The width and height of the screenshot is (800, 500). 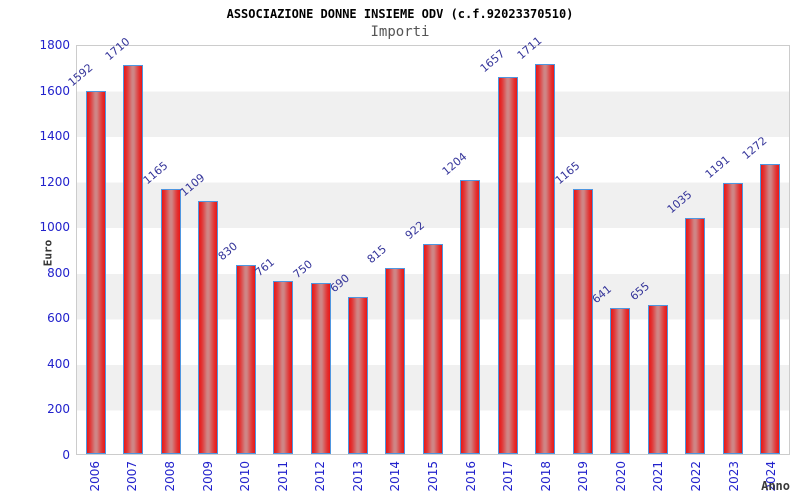 I want to click on y-axis: 0 200 400 600 800 1000 1200 1400 1600 1800, so click(x=35, y=250).